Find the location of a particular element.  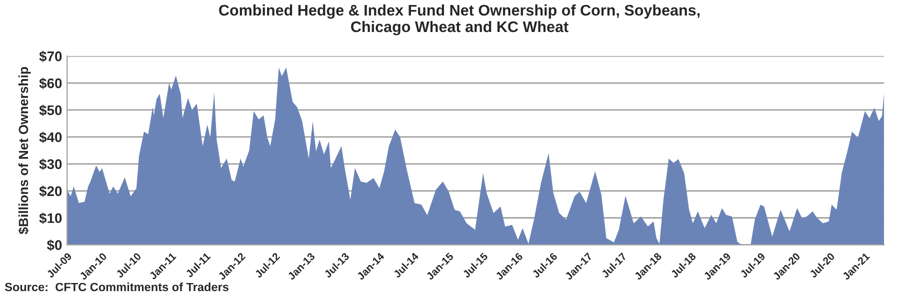

y-tick-label: $60 is located at coordinates (50, 84).